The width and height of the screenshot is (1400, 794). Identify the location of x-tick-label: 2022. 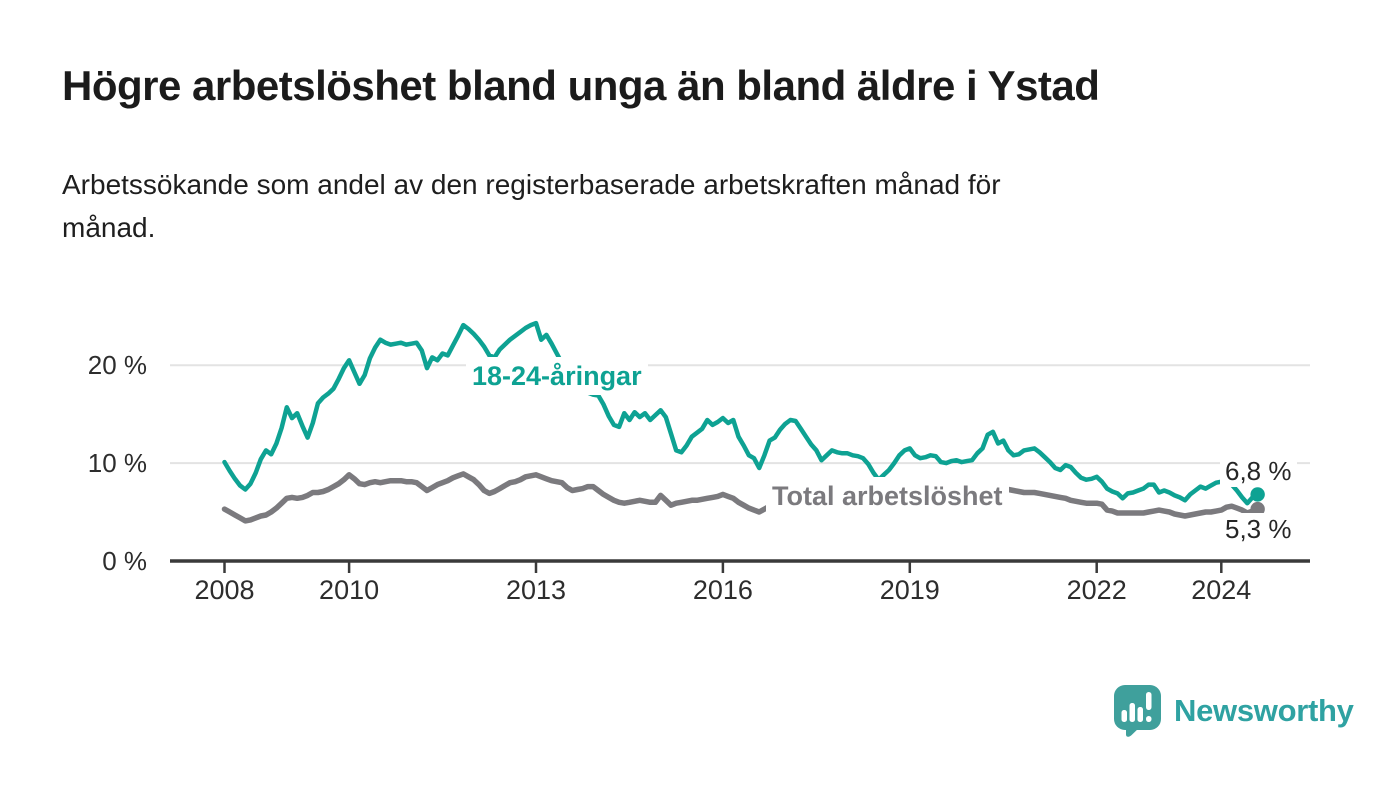
(1096, 590).